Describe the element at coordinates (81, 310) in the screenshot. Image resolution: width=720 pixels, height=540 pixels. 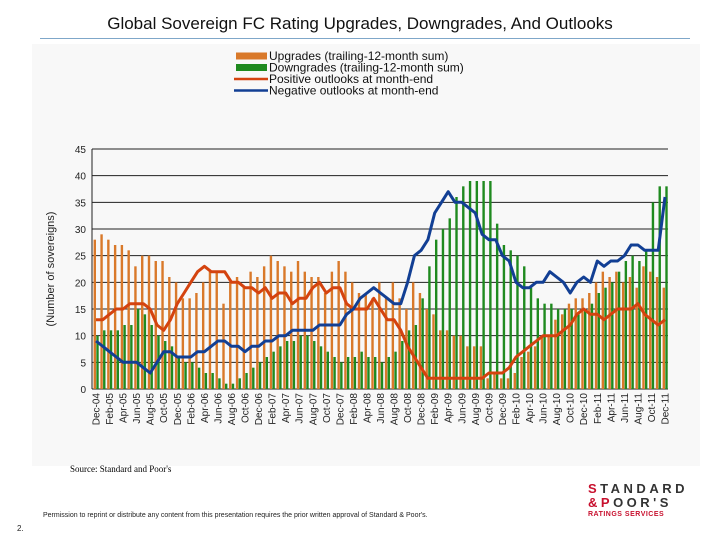
I see `y-tick-label: 15` at that location.